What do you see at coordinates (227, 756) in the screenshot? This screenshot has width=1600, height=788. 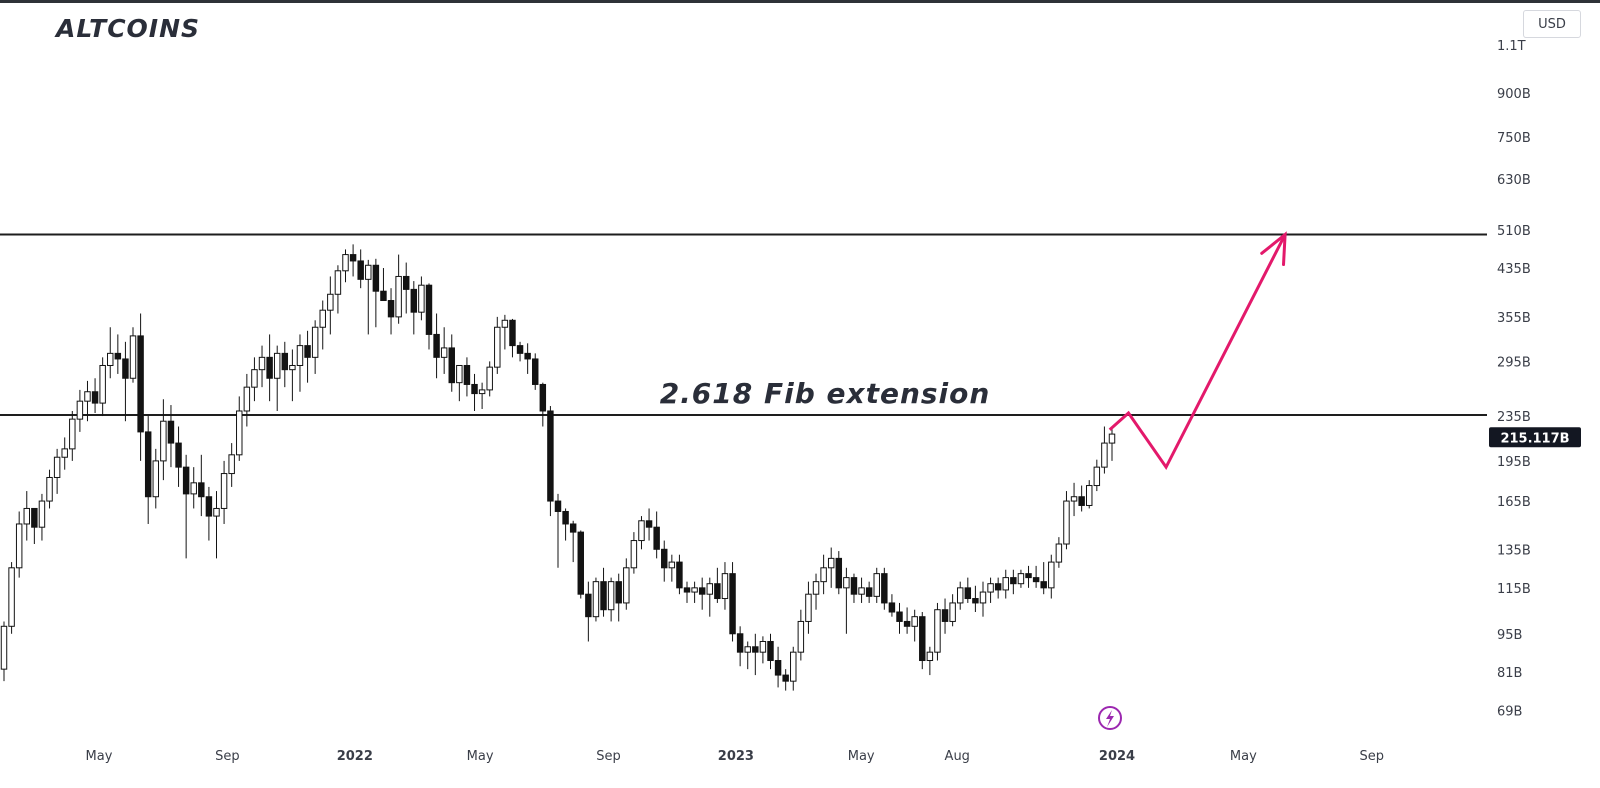 I see `x-tick-label-1: Sep` at bounding box center [227, 756].